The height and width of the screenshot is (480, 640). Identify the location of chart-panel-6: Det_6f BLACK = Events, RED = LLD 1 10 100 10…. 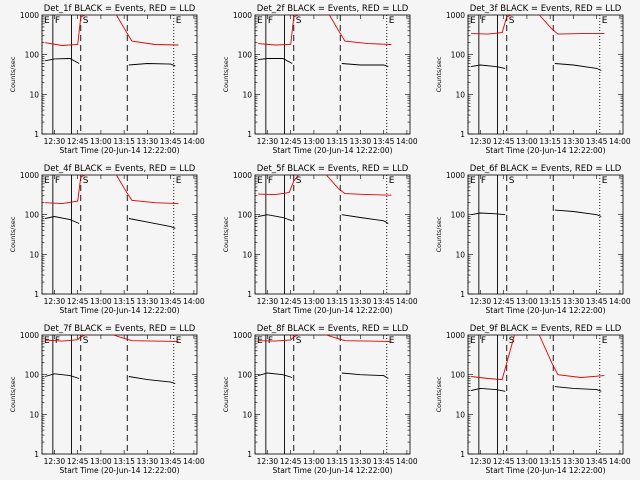
(533, 239).